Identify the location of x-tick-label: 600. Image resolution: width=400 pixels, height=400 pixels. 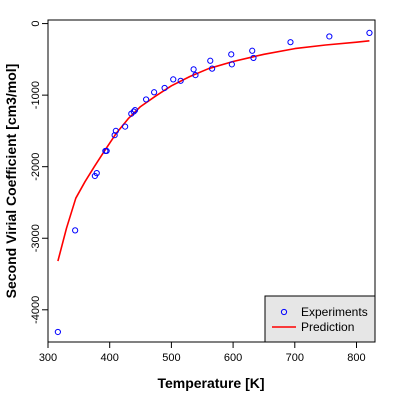
(233, 358).